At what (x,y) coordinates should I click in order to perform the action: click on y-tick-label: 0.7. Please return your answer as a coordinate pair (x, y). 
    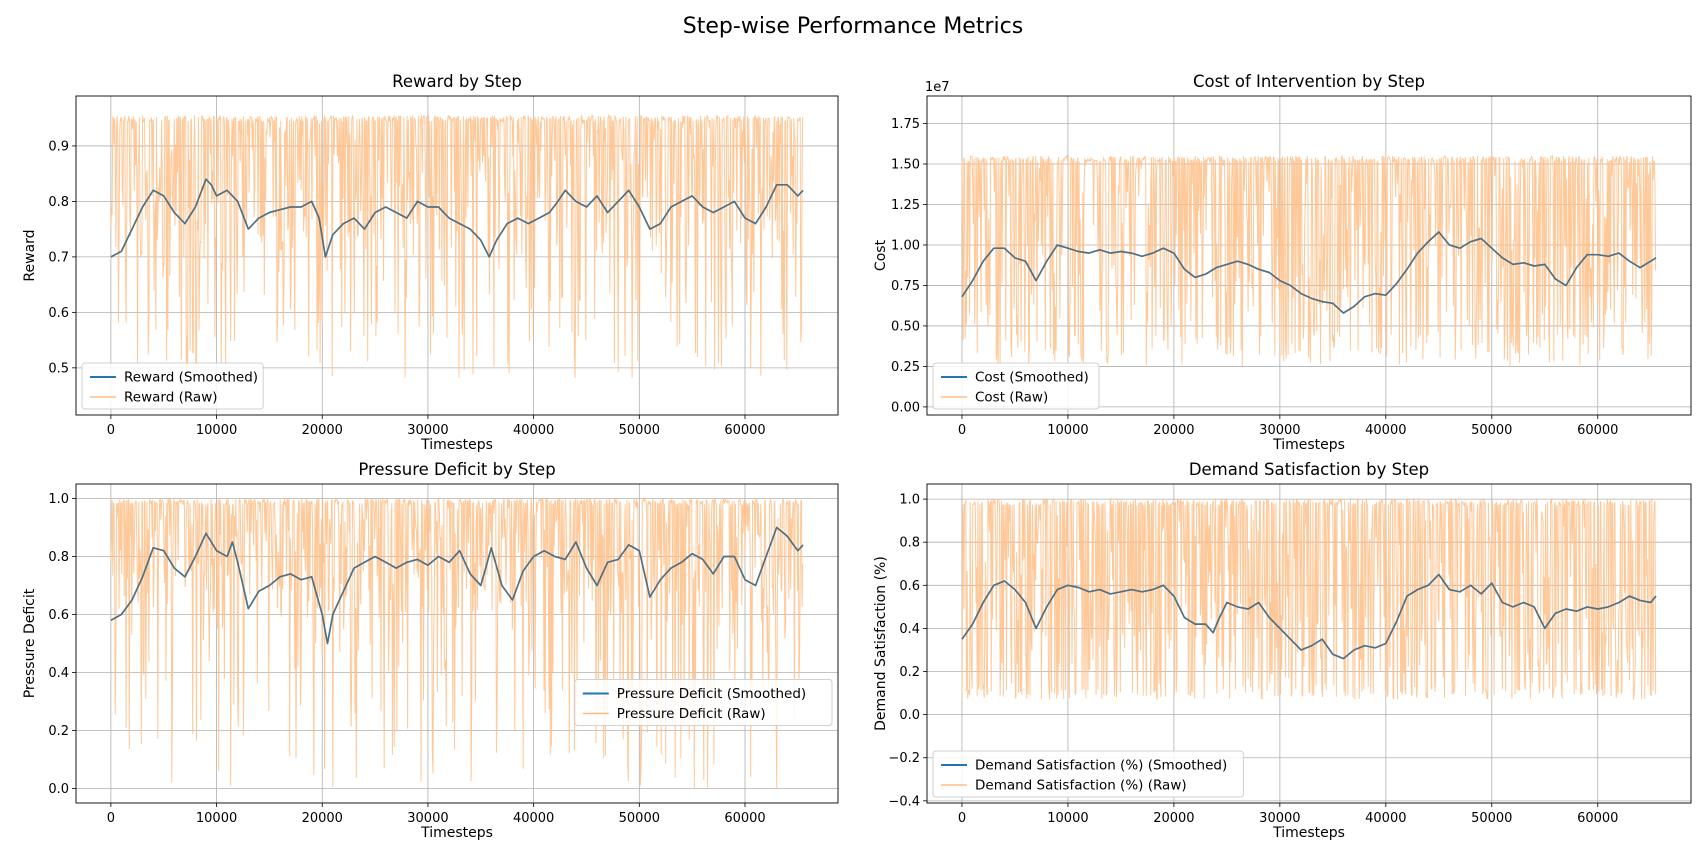
    Looking at the image, I should click on (58, 257).